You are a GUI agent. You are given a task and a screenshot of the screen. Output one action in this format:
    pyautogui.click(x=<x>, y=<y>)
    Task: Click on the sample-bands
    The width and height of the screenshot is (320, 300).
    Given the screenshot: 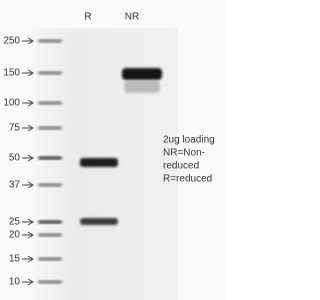 What is the action you would take?
    pyautogui.click(x=121, y=146)
    